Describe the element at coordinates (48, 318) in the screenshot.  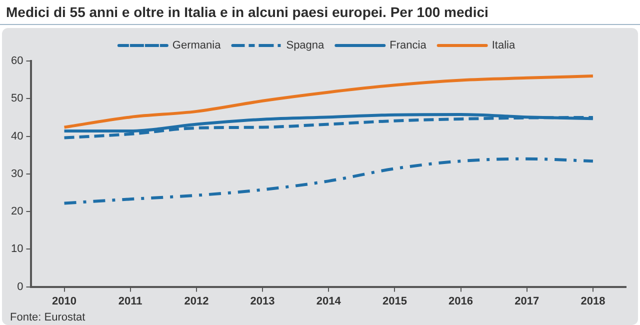
I see `source-note: Fonte: Eurostat` at that location.